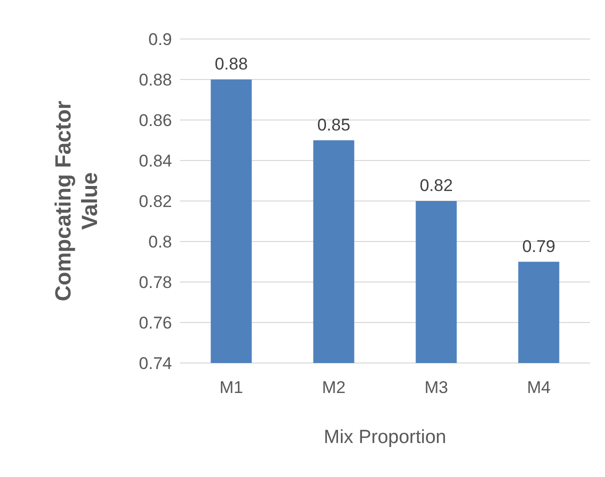  Describe the element at coordinates (436, 185) in the screenshot. I see `data-label: 0.82` at that location.